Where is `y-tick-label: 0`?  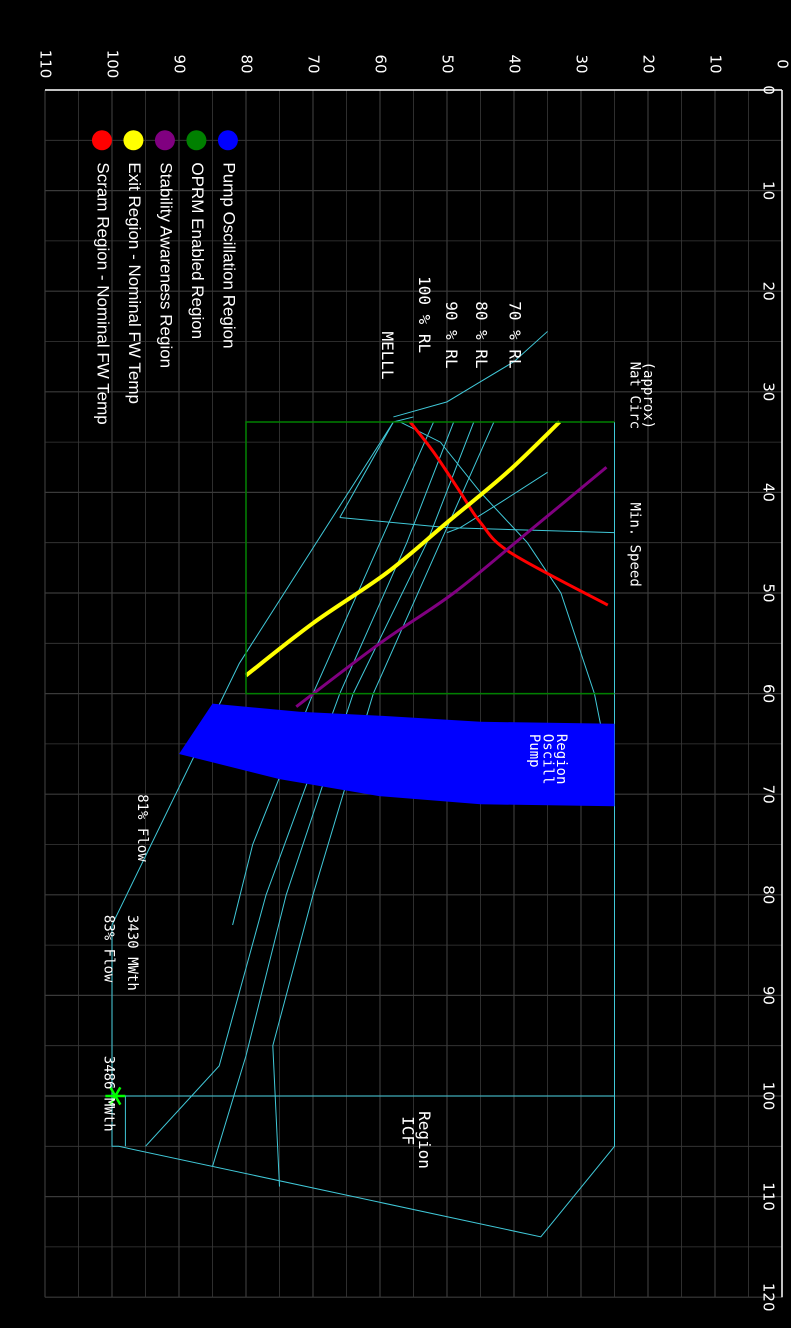 y-tick-label: 0 is located at coordinates (782, 64).